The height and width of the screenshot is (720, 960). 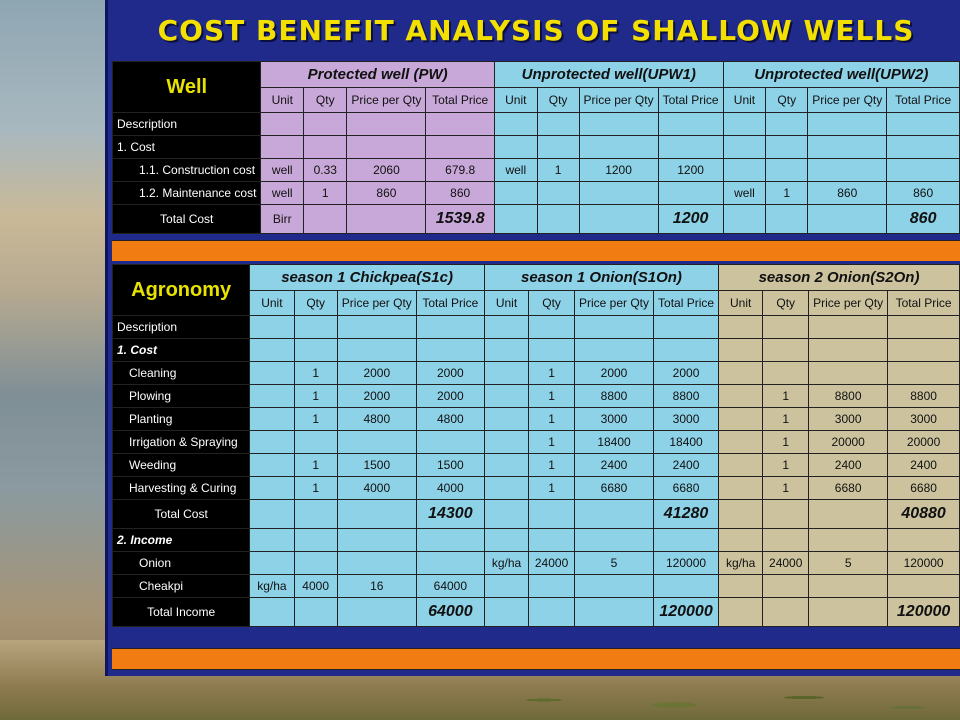 I want to click on row-label: Total Cost, so click(x=181, y=514).